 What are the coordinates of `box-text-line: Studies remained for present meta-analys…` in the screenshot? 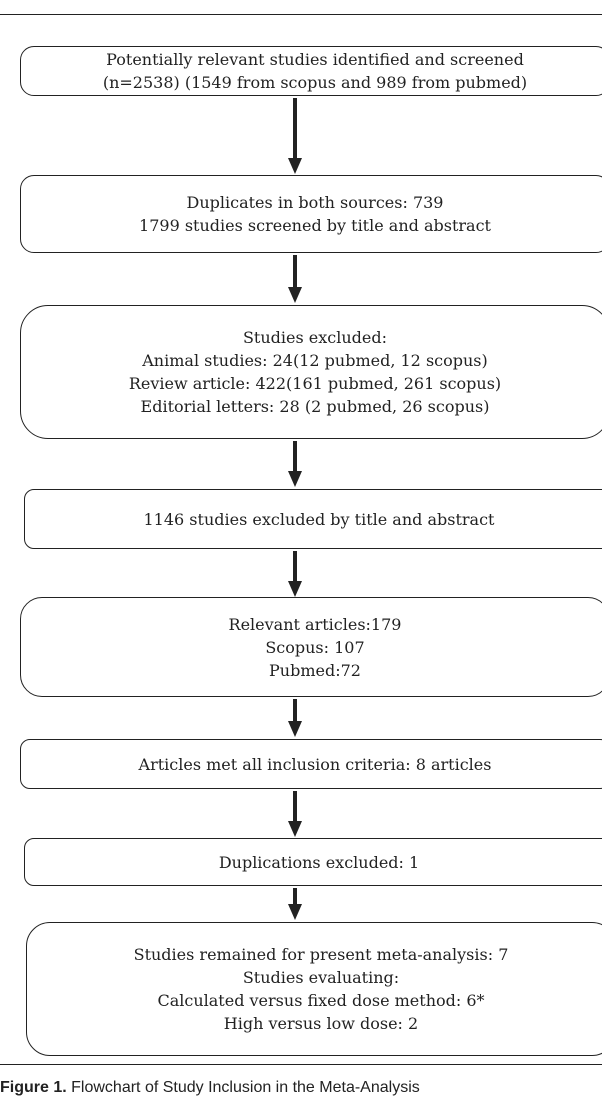 It's located at (321, 954).